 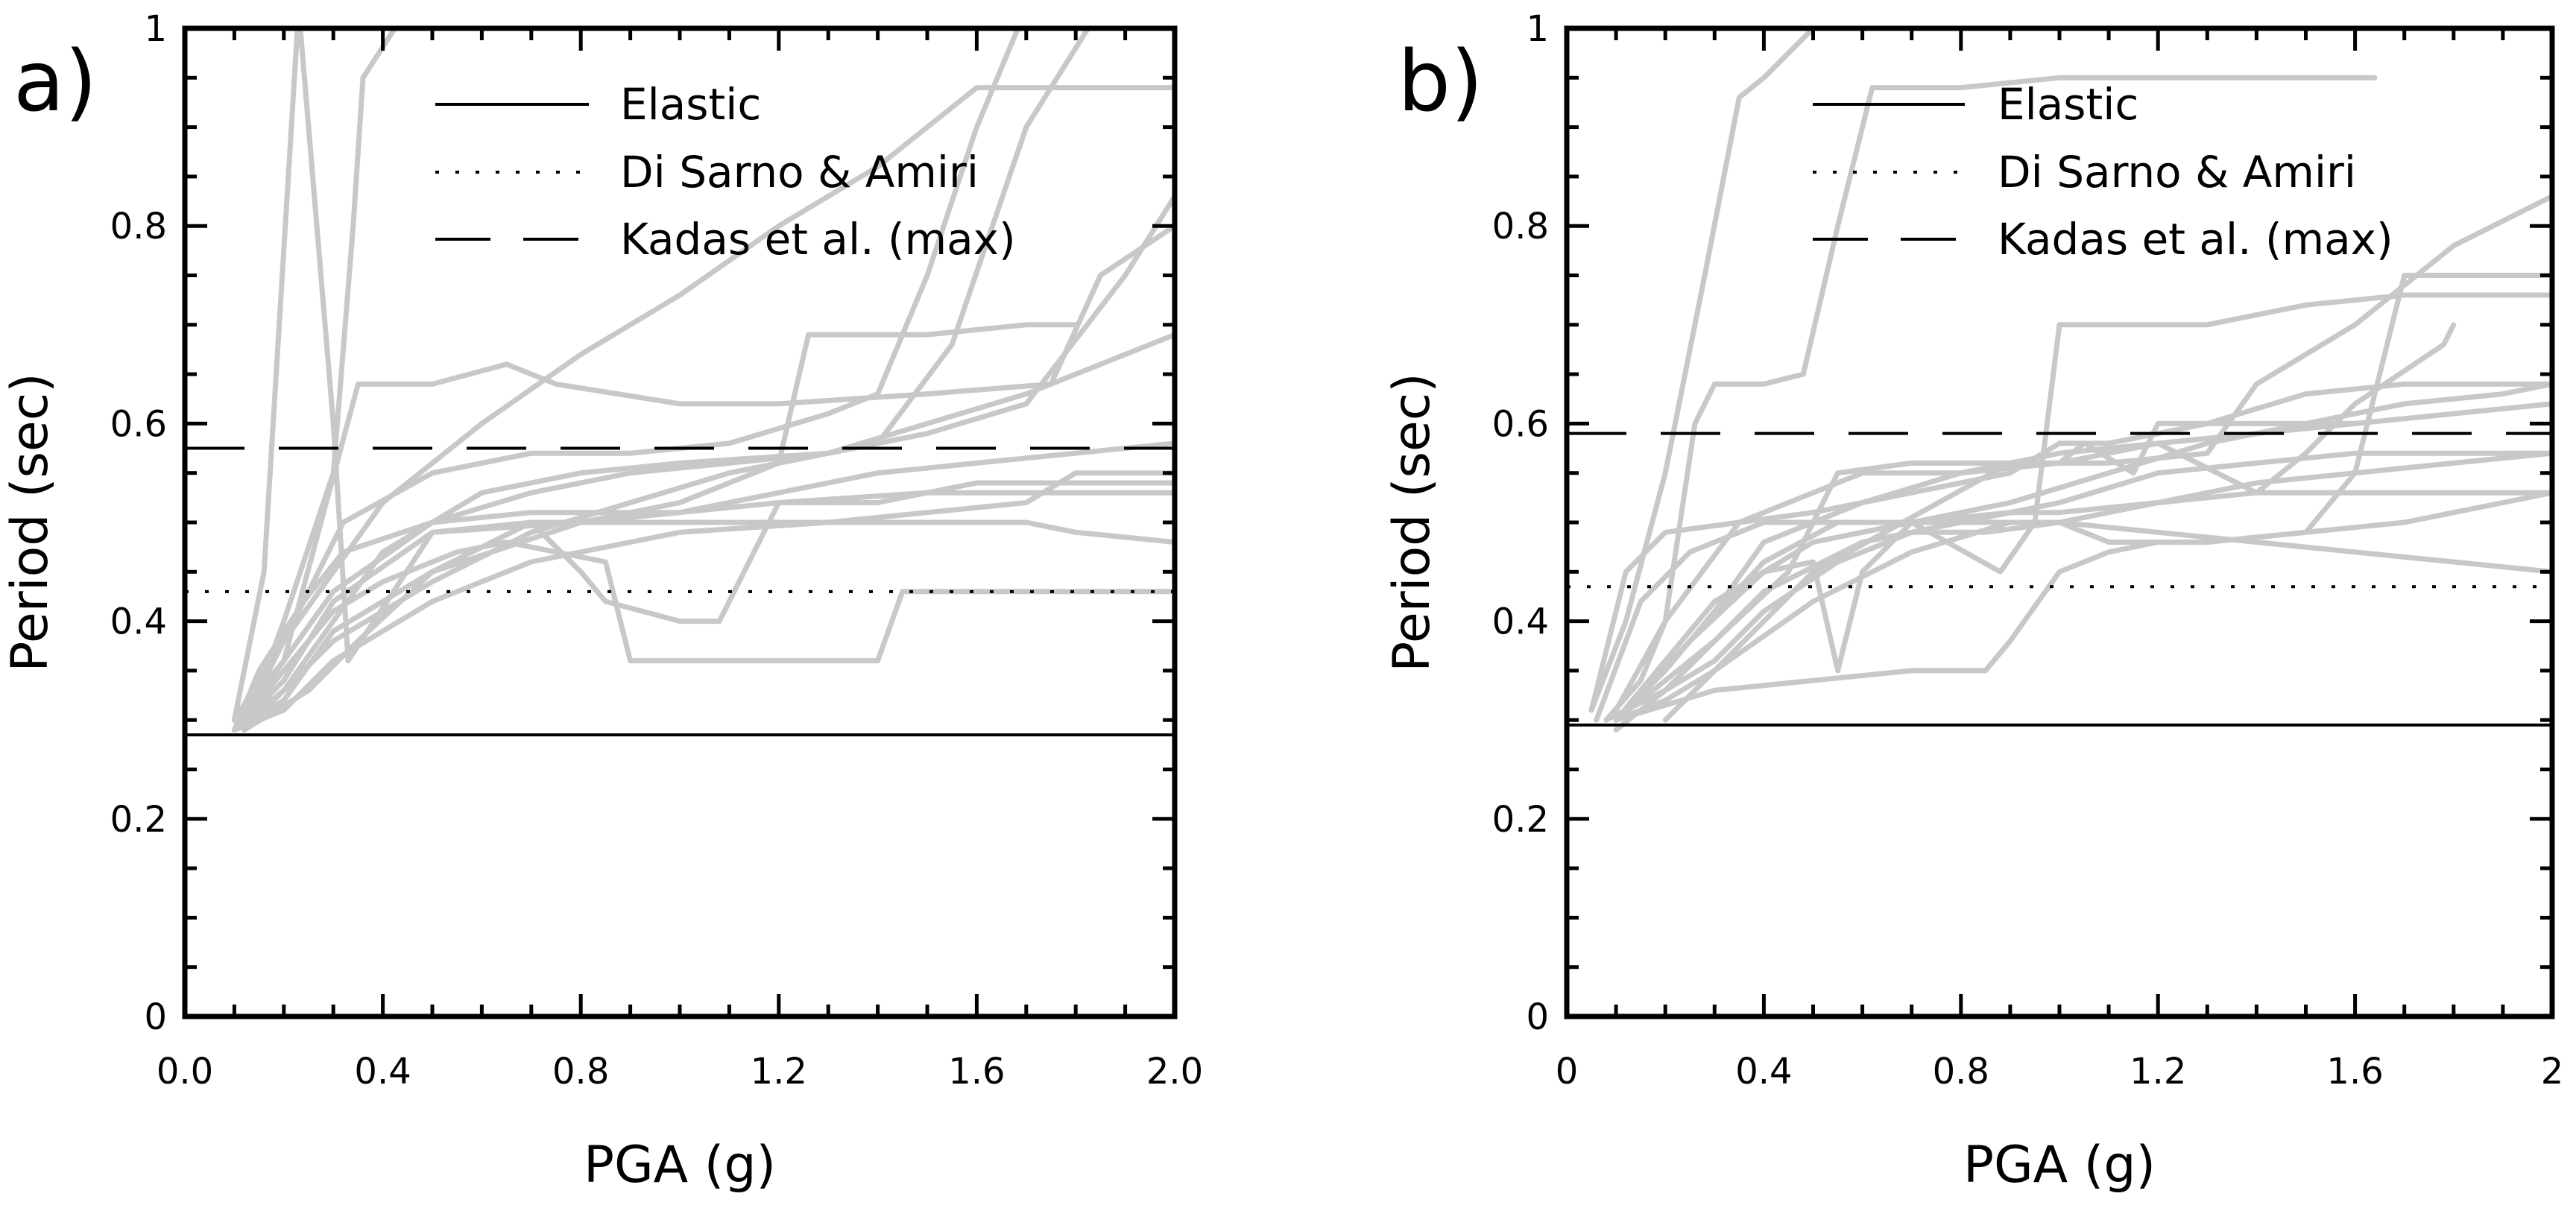 I want to click on panel-label: b), so click(x=1440, y=82).